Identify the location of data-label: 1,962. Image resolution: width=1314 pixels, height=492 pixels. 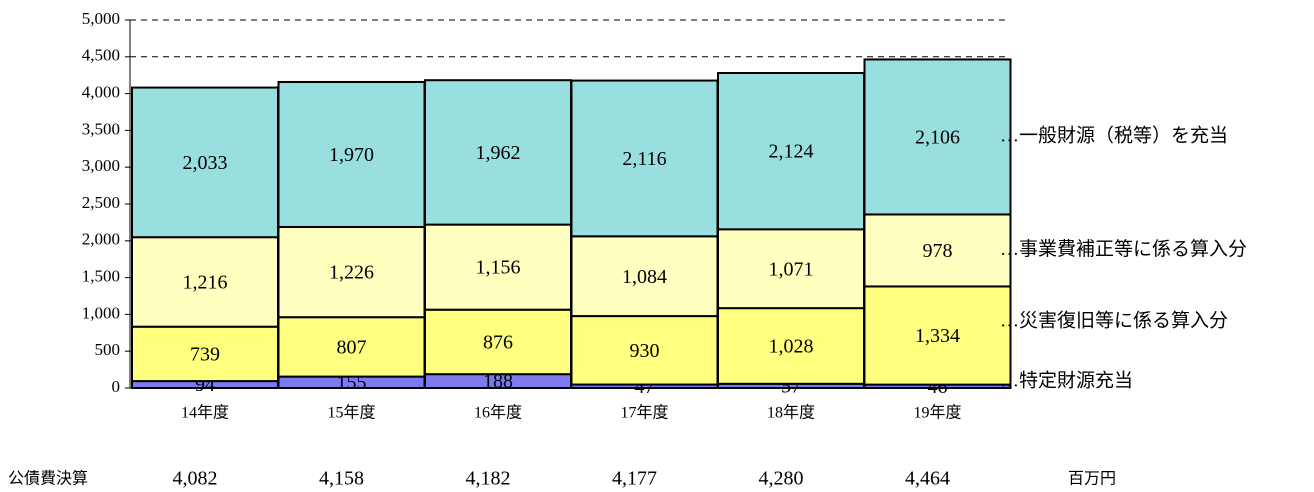
(498, 153).